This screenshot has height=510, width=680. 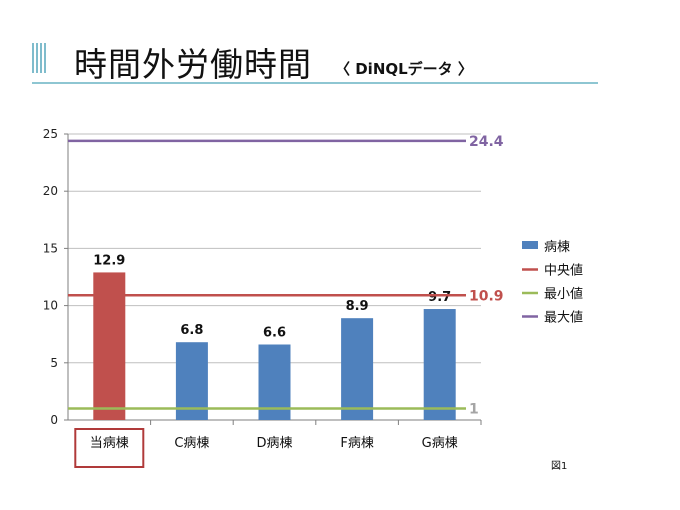 What do you see at coordinates (50, 248) in the screenshot?
I see `y-tick-label: 15` at bounding box center [50, 248].